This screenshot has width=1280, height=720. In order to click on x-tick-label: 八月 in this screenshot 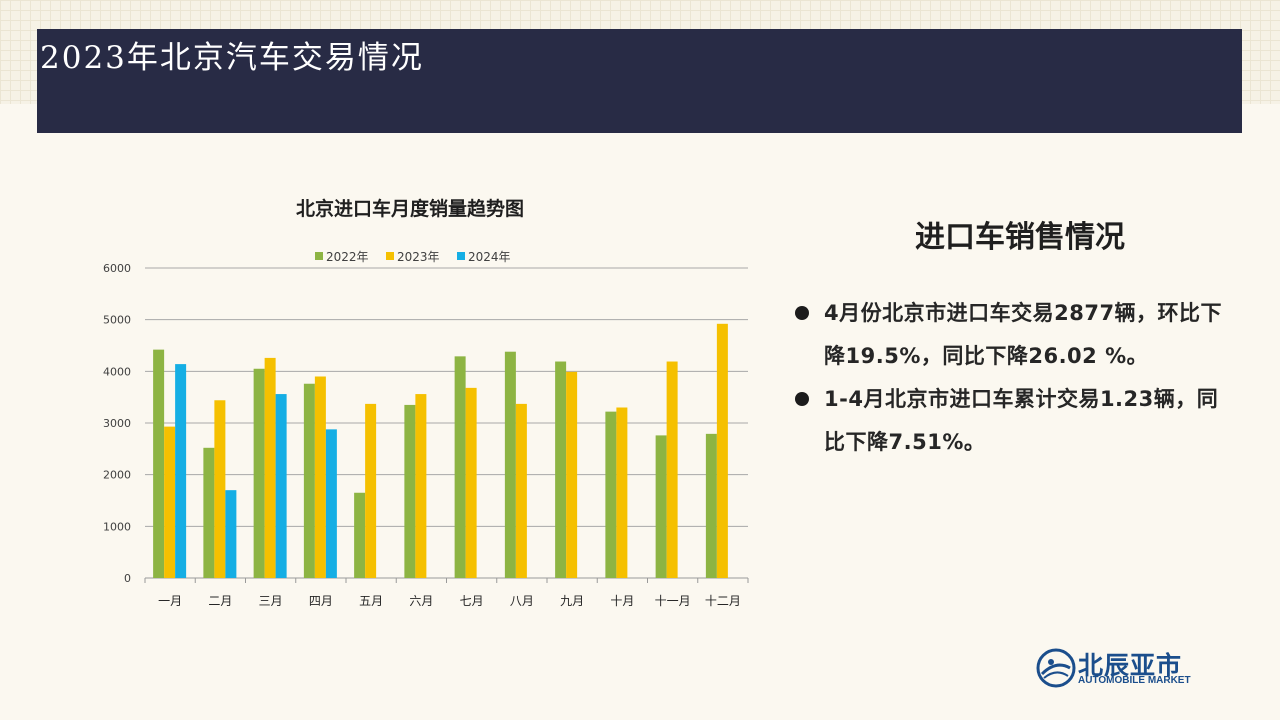, I will do `click(522, 601)`.